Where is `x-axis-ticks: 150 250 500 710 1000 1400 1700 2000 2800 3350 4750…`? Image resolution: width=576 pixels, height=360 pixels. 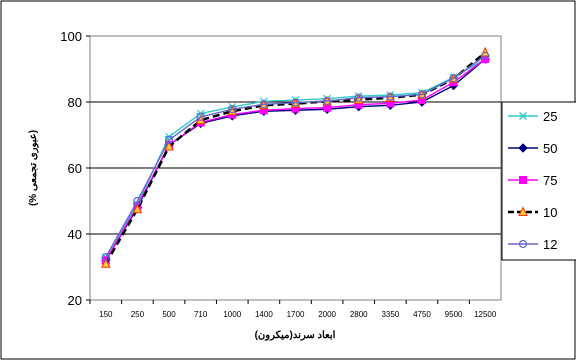 x-axis-ticks: 150 250 500 710 1000 1400 1700 2000 2800 3350 4750… is located at coordinates (293, 309).